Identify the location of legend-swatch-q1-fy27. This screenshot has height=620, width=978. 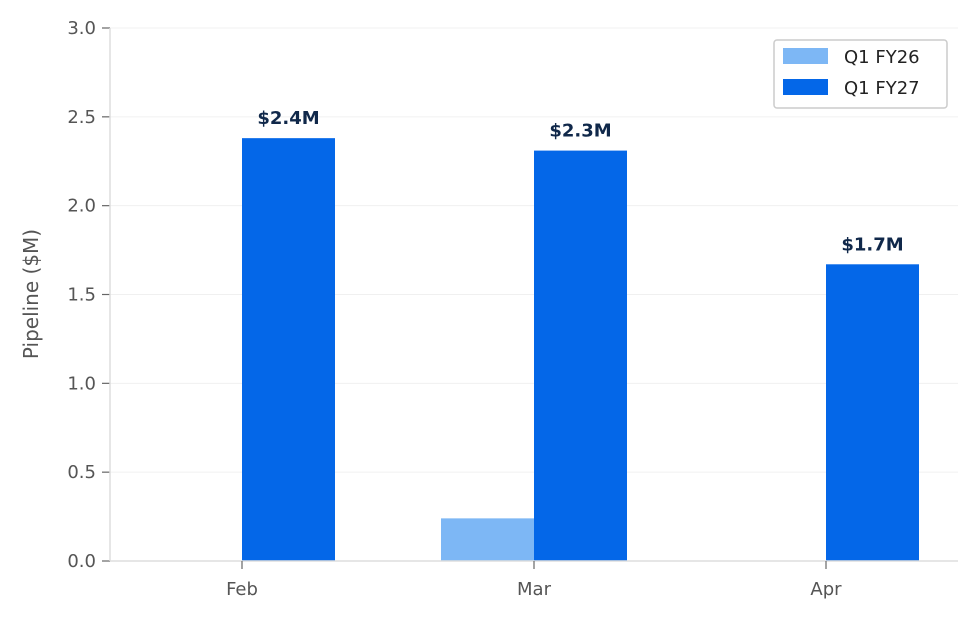
(805, 87).